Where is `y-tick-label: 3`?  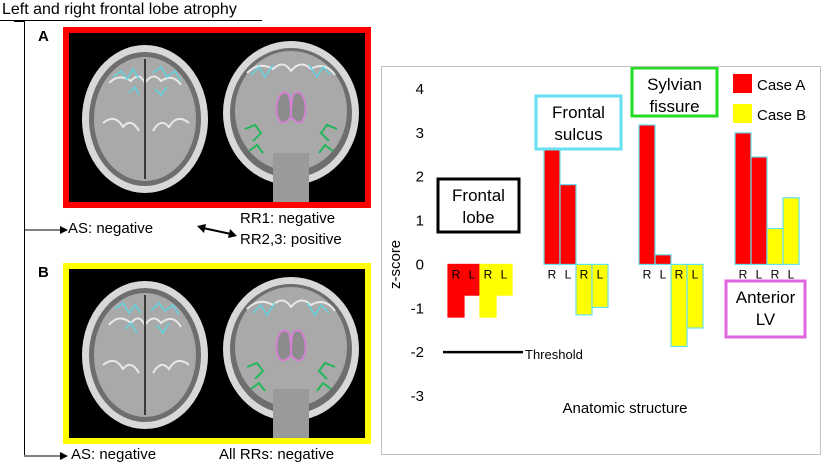 y-tick-label: 3 is located at coordinates (420, 133).